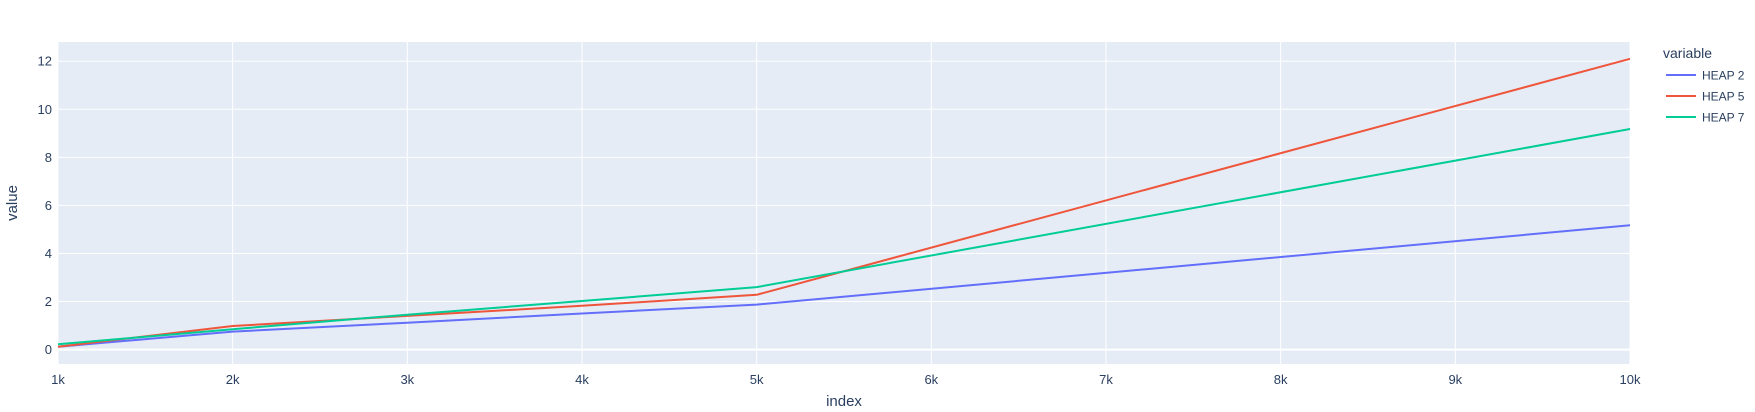  I want to click on y-tick-label: 6, so click(48, 205).